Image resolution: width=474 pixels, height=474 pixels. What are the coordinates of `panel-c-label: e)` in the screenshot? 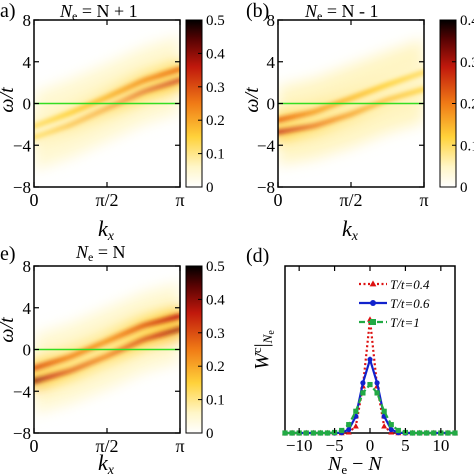 It's located at (8, 254).